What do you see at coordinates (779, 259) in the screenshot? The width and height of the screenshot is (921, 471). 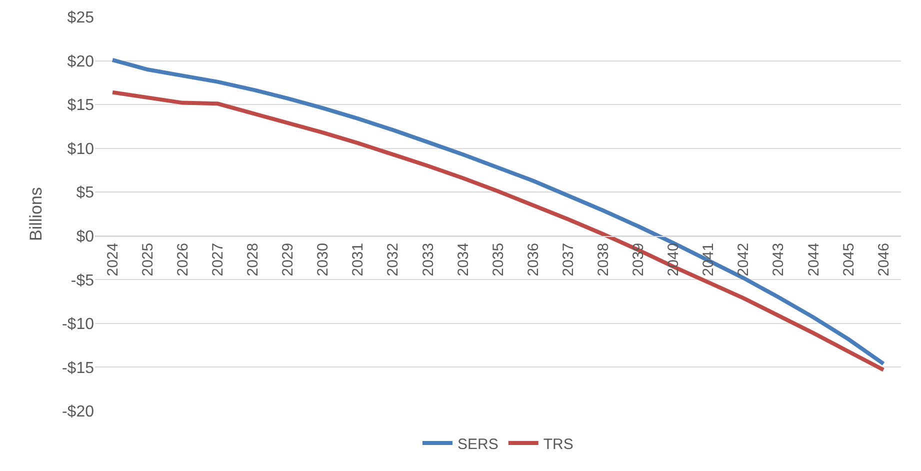 I see `x-tick-label: 2043` at bounding box center [779, 259].